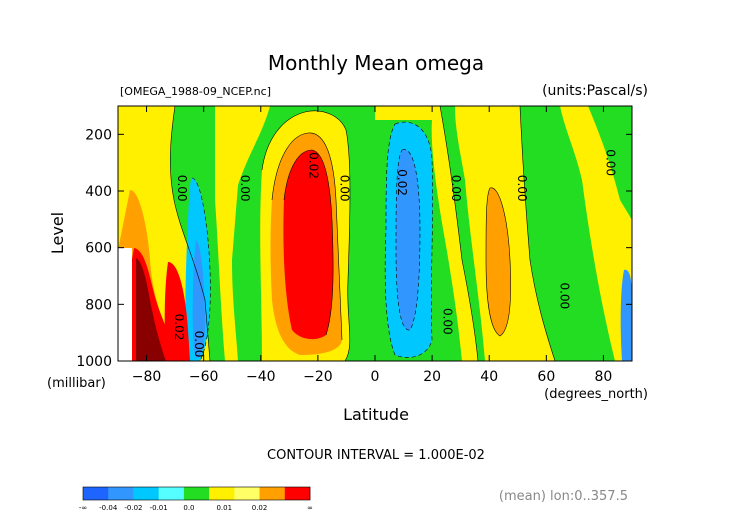 Image resolution: width=752 pixels, height=532 pixels. Describe the element at coordinates (308, 245) in the screenshot. I see `red-region-hadley` at that location.